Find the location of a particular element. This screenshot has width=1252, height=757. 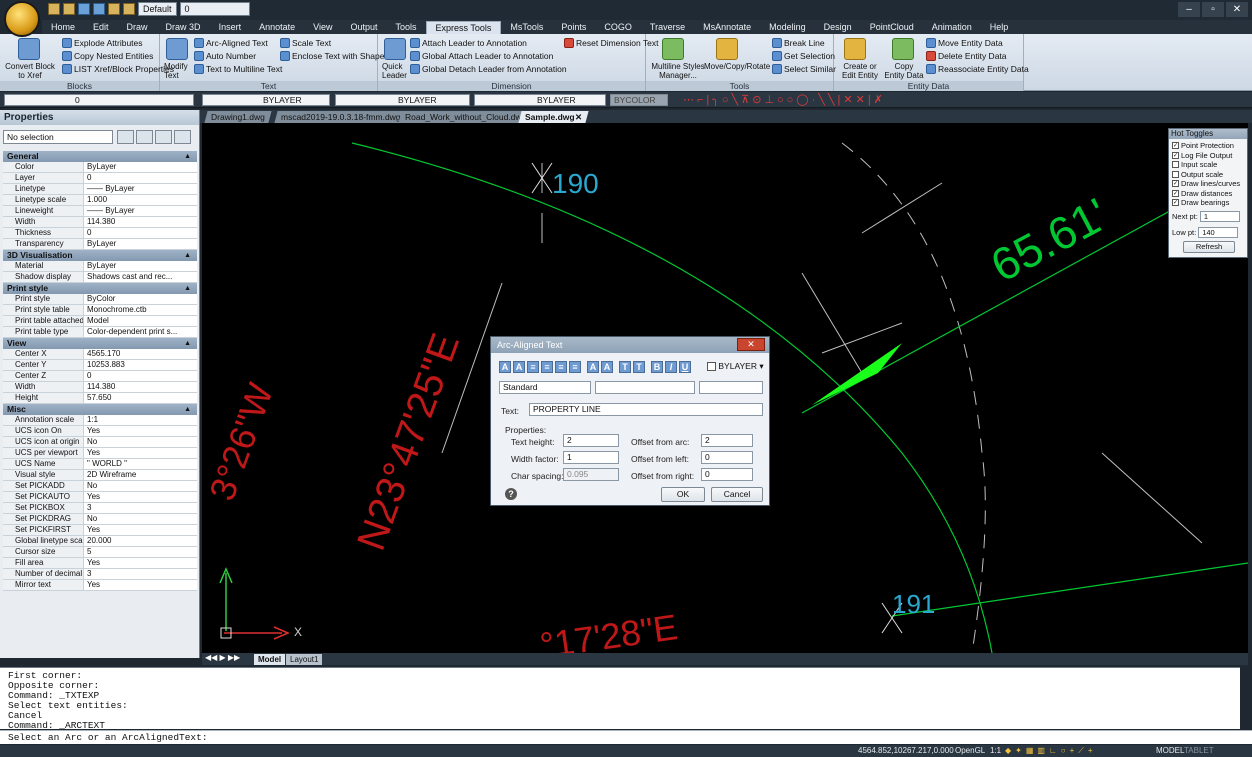

tab-msannotate: MsAnnotate is located at coordinates (727, 27).